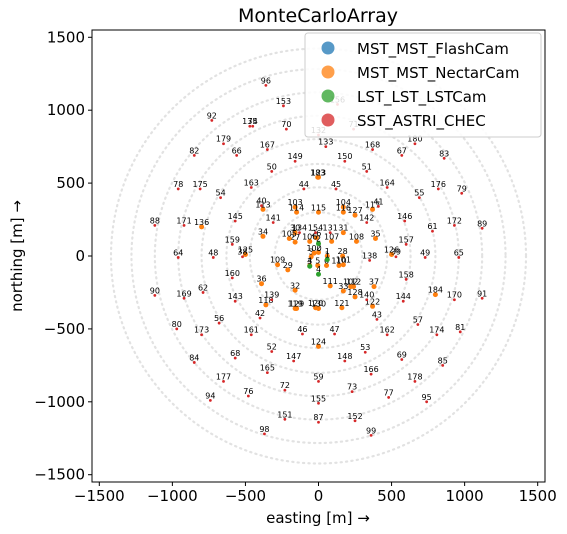 This screenshot has width=567, height=534. I want to click on point-label: 48, so click(213, 252).